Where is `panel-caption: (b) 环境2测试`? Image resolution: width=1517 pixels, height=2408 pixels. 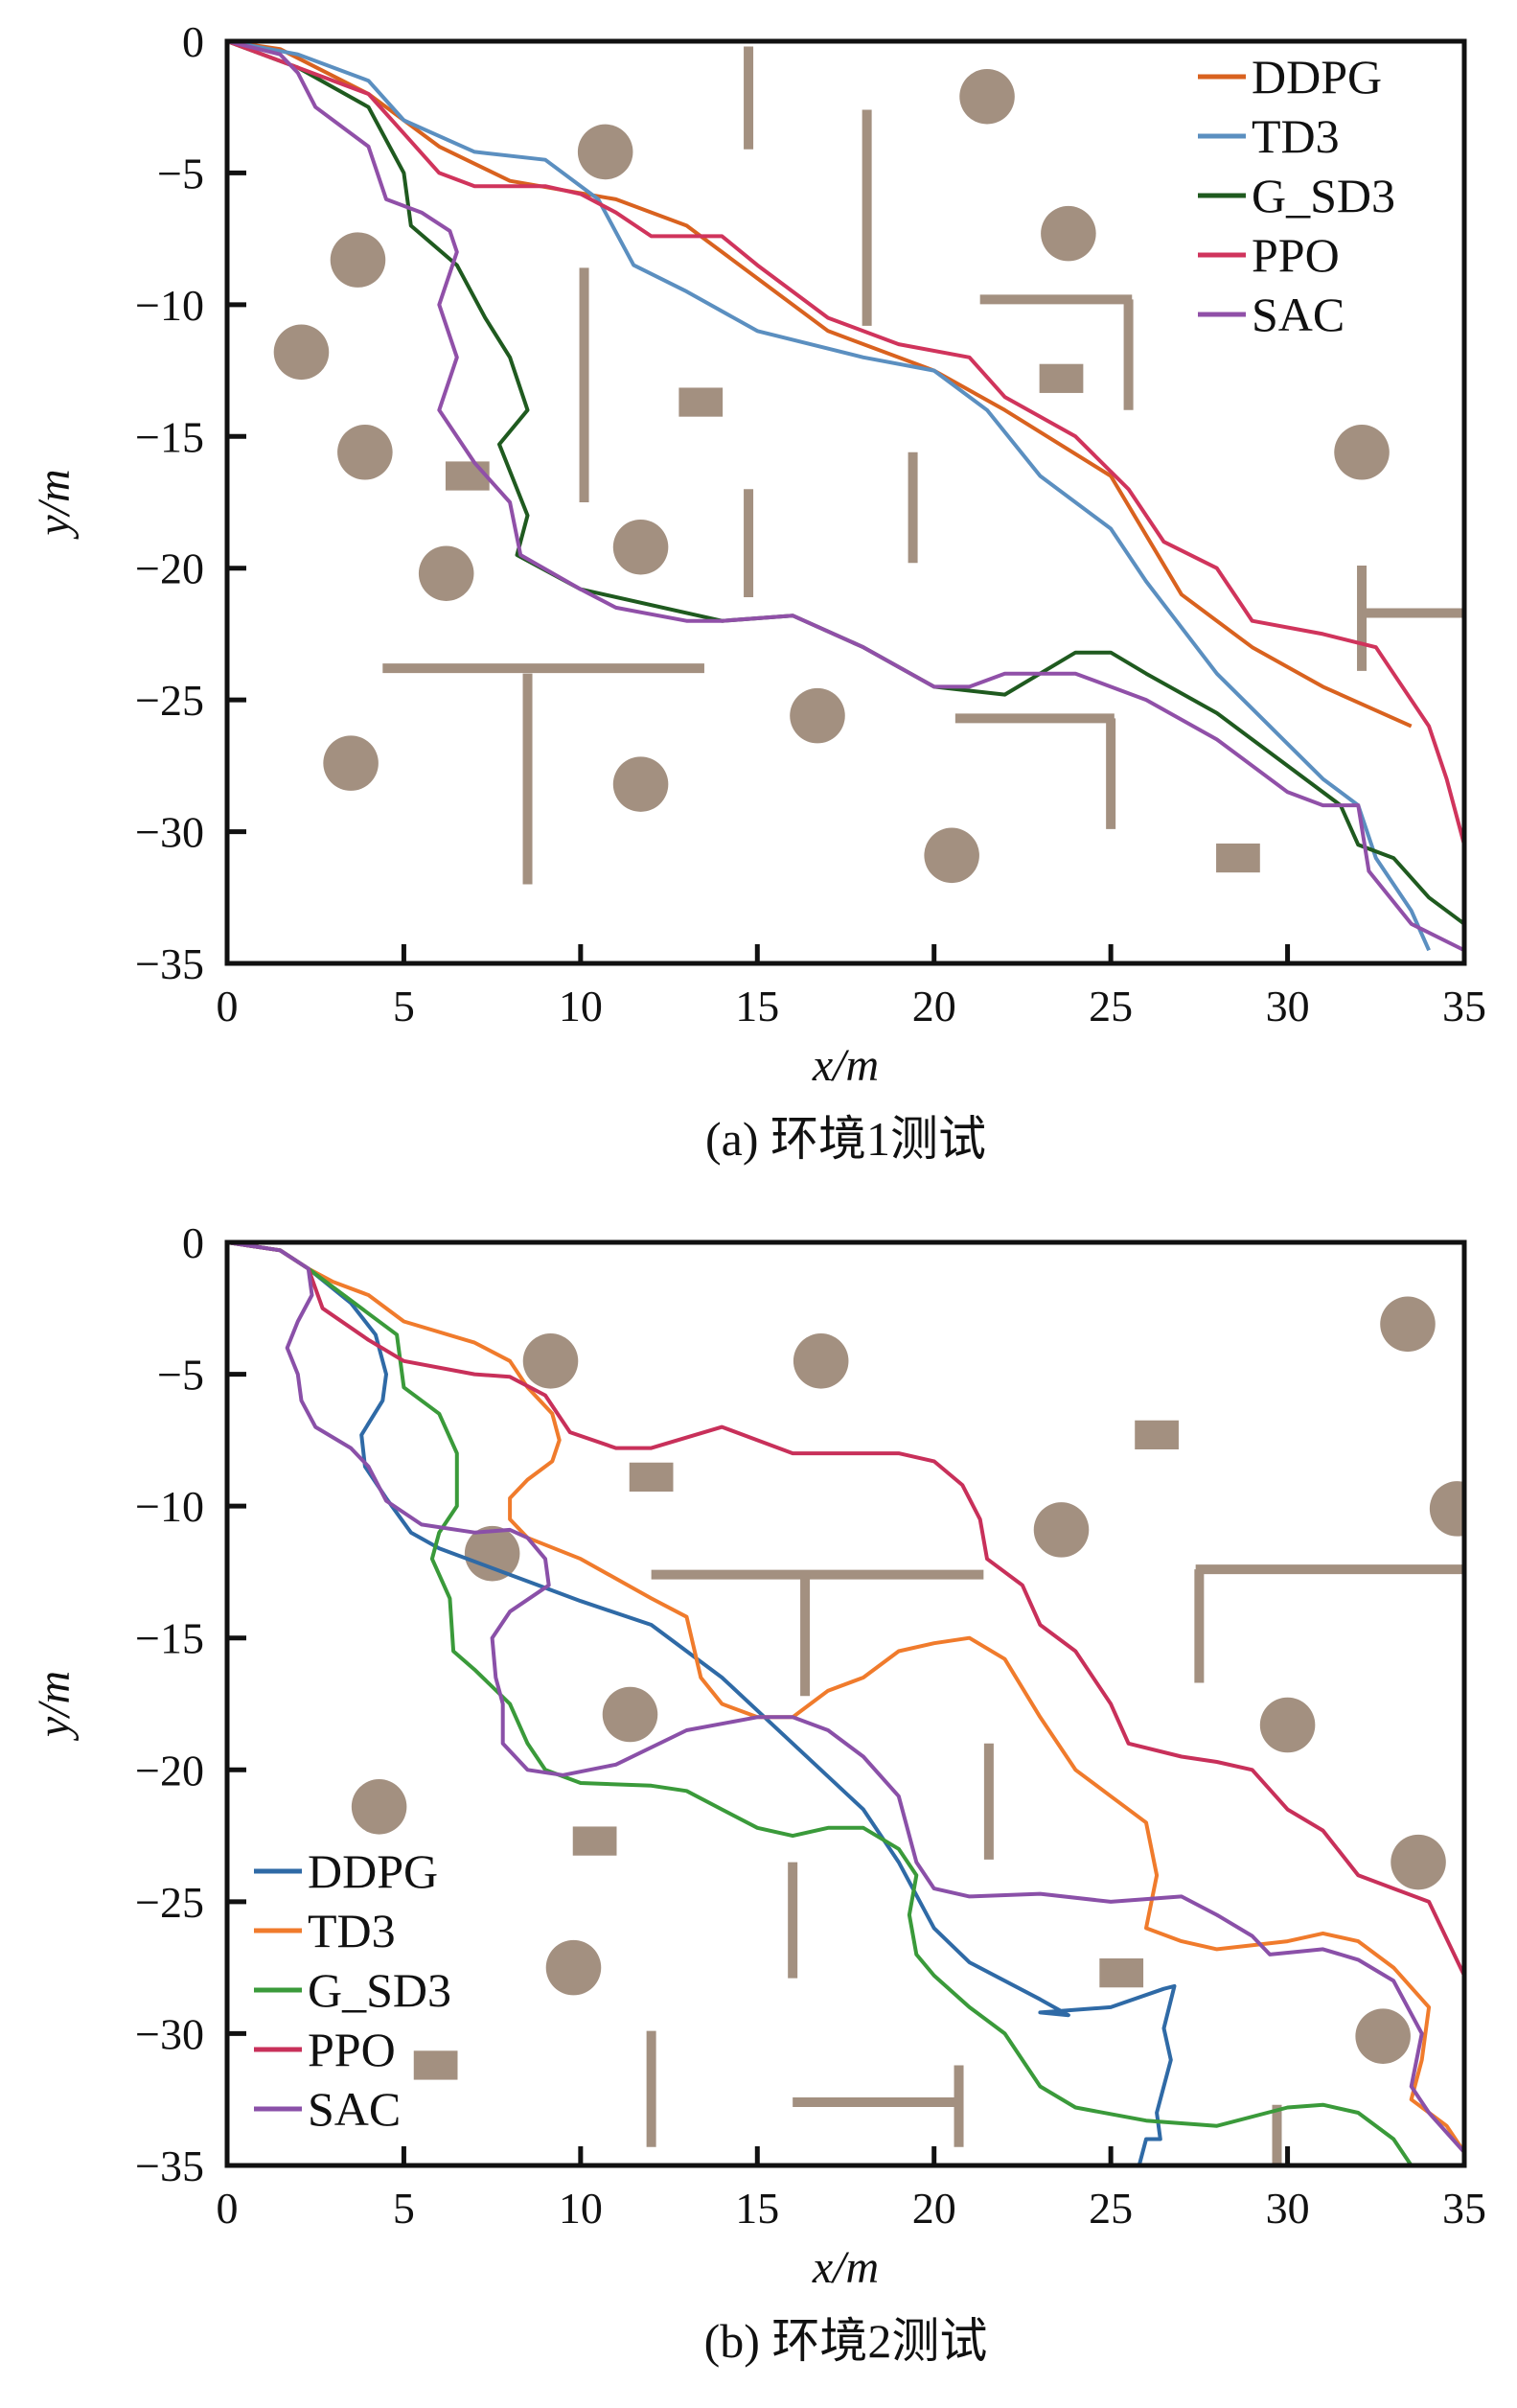
panel-caption: (b) 环境2测试 is located at coordinates (846, 2341).